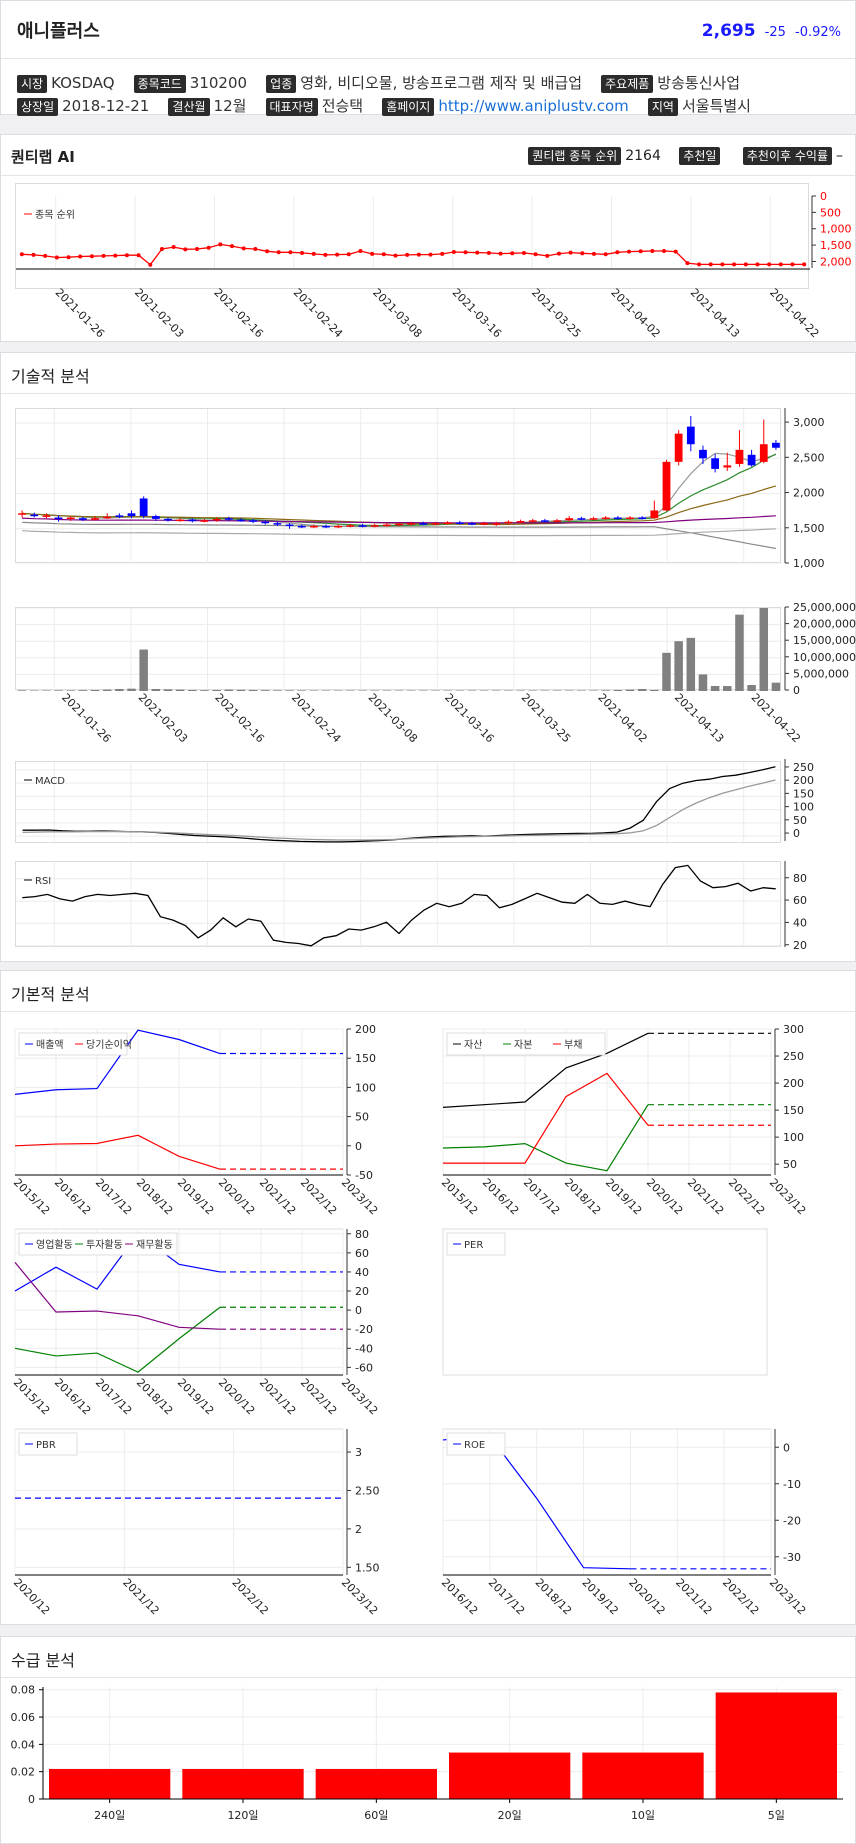  I want to click on series-line, so click(545, 1138).